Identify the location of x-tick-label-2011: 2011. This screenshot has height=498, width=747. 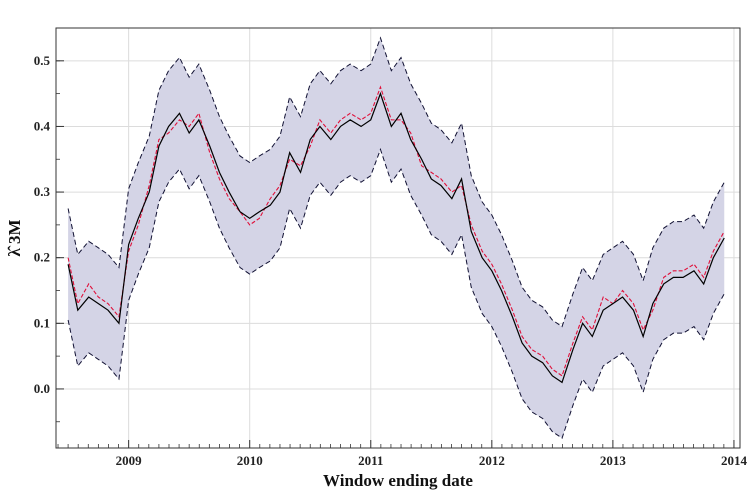
(370, 460).